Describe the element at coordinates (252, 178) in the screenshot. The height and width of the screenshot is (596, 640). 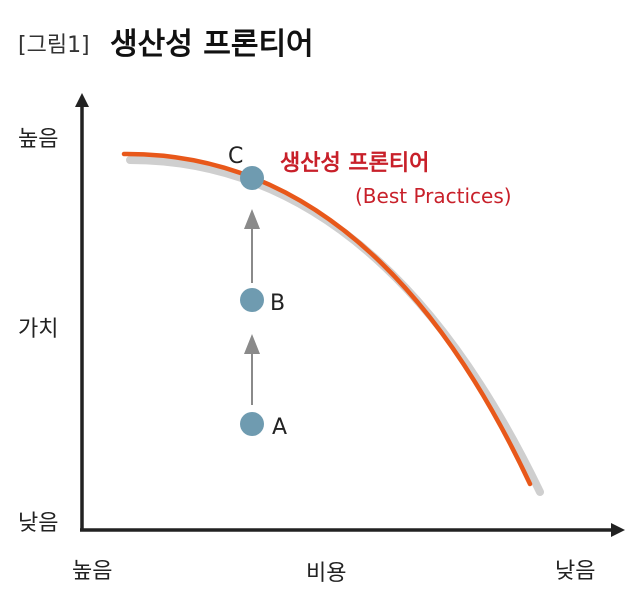
I see `point-c` at that location.